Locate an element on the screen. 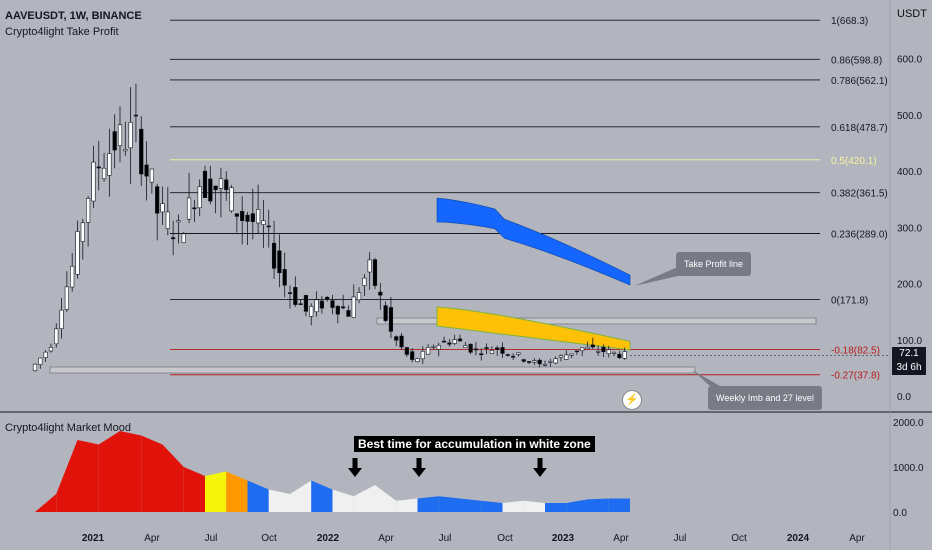  price-axis-tick: 600.0 is located at coordinates (909, 60).